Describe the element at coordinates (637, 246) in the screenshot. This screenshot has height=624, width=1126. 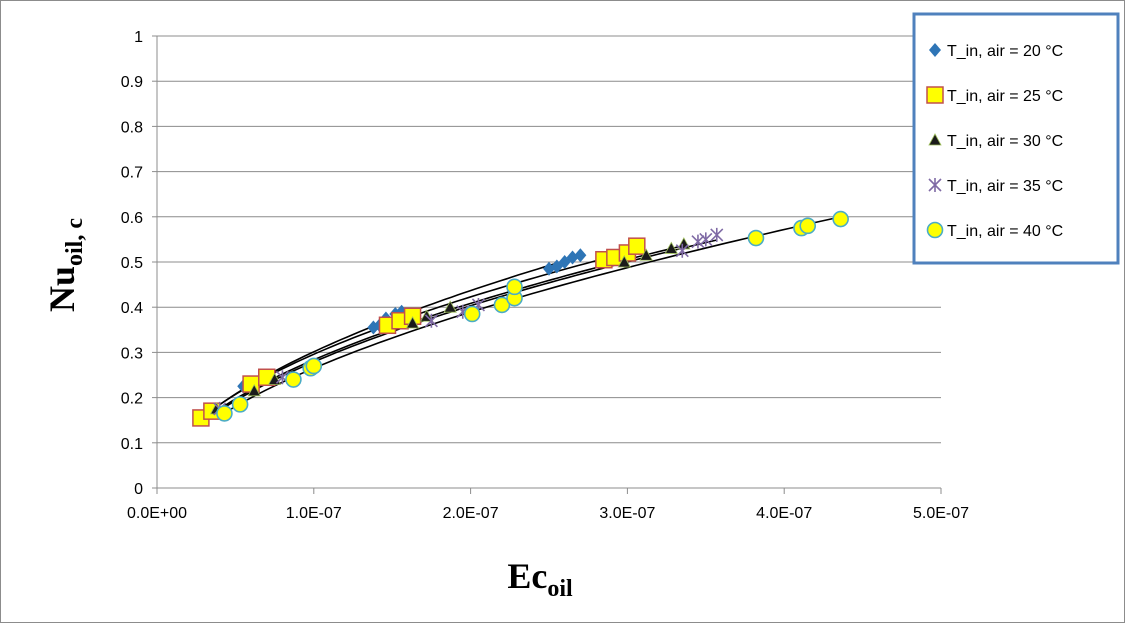
I see `square-point` at that location.